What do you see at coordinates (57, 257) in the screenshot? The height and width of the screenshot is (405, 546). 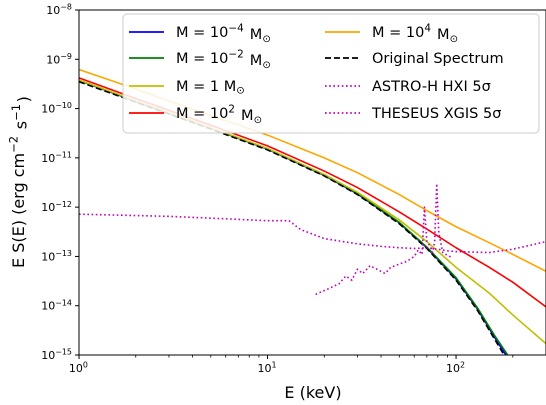 I see `y-tick-label: 10⁻¹³` at bounding box center [57, 257].